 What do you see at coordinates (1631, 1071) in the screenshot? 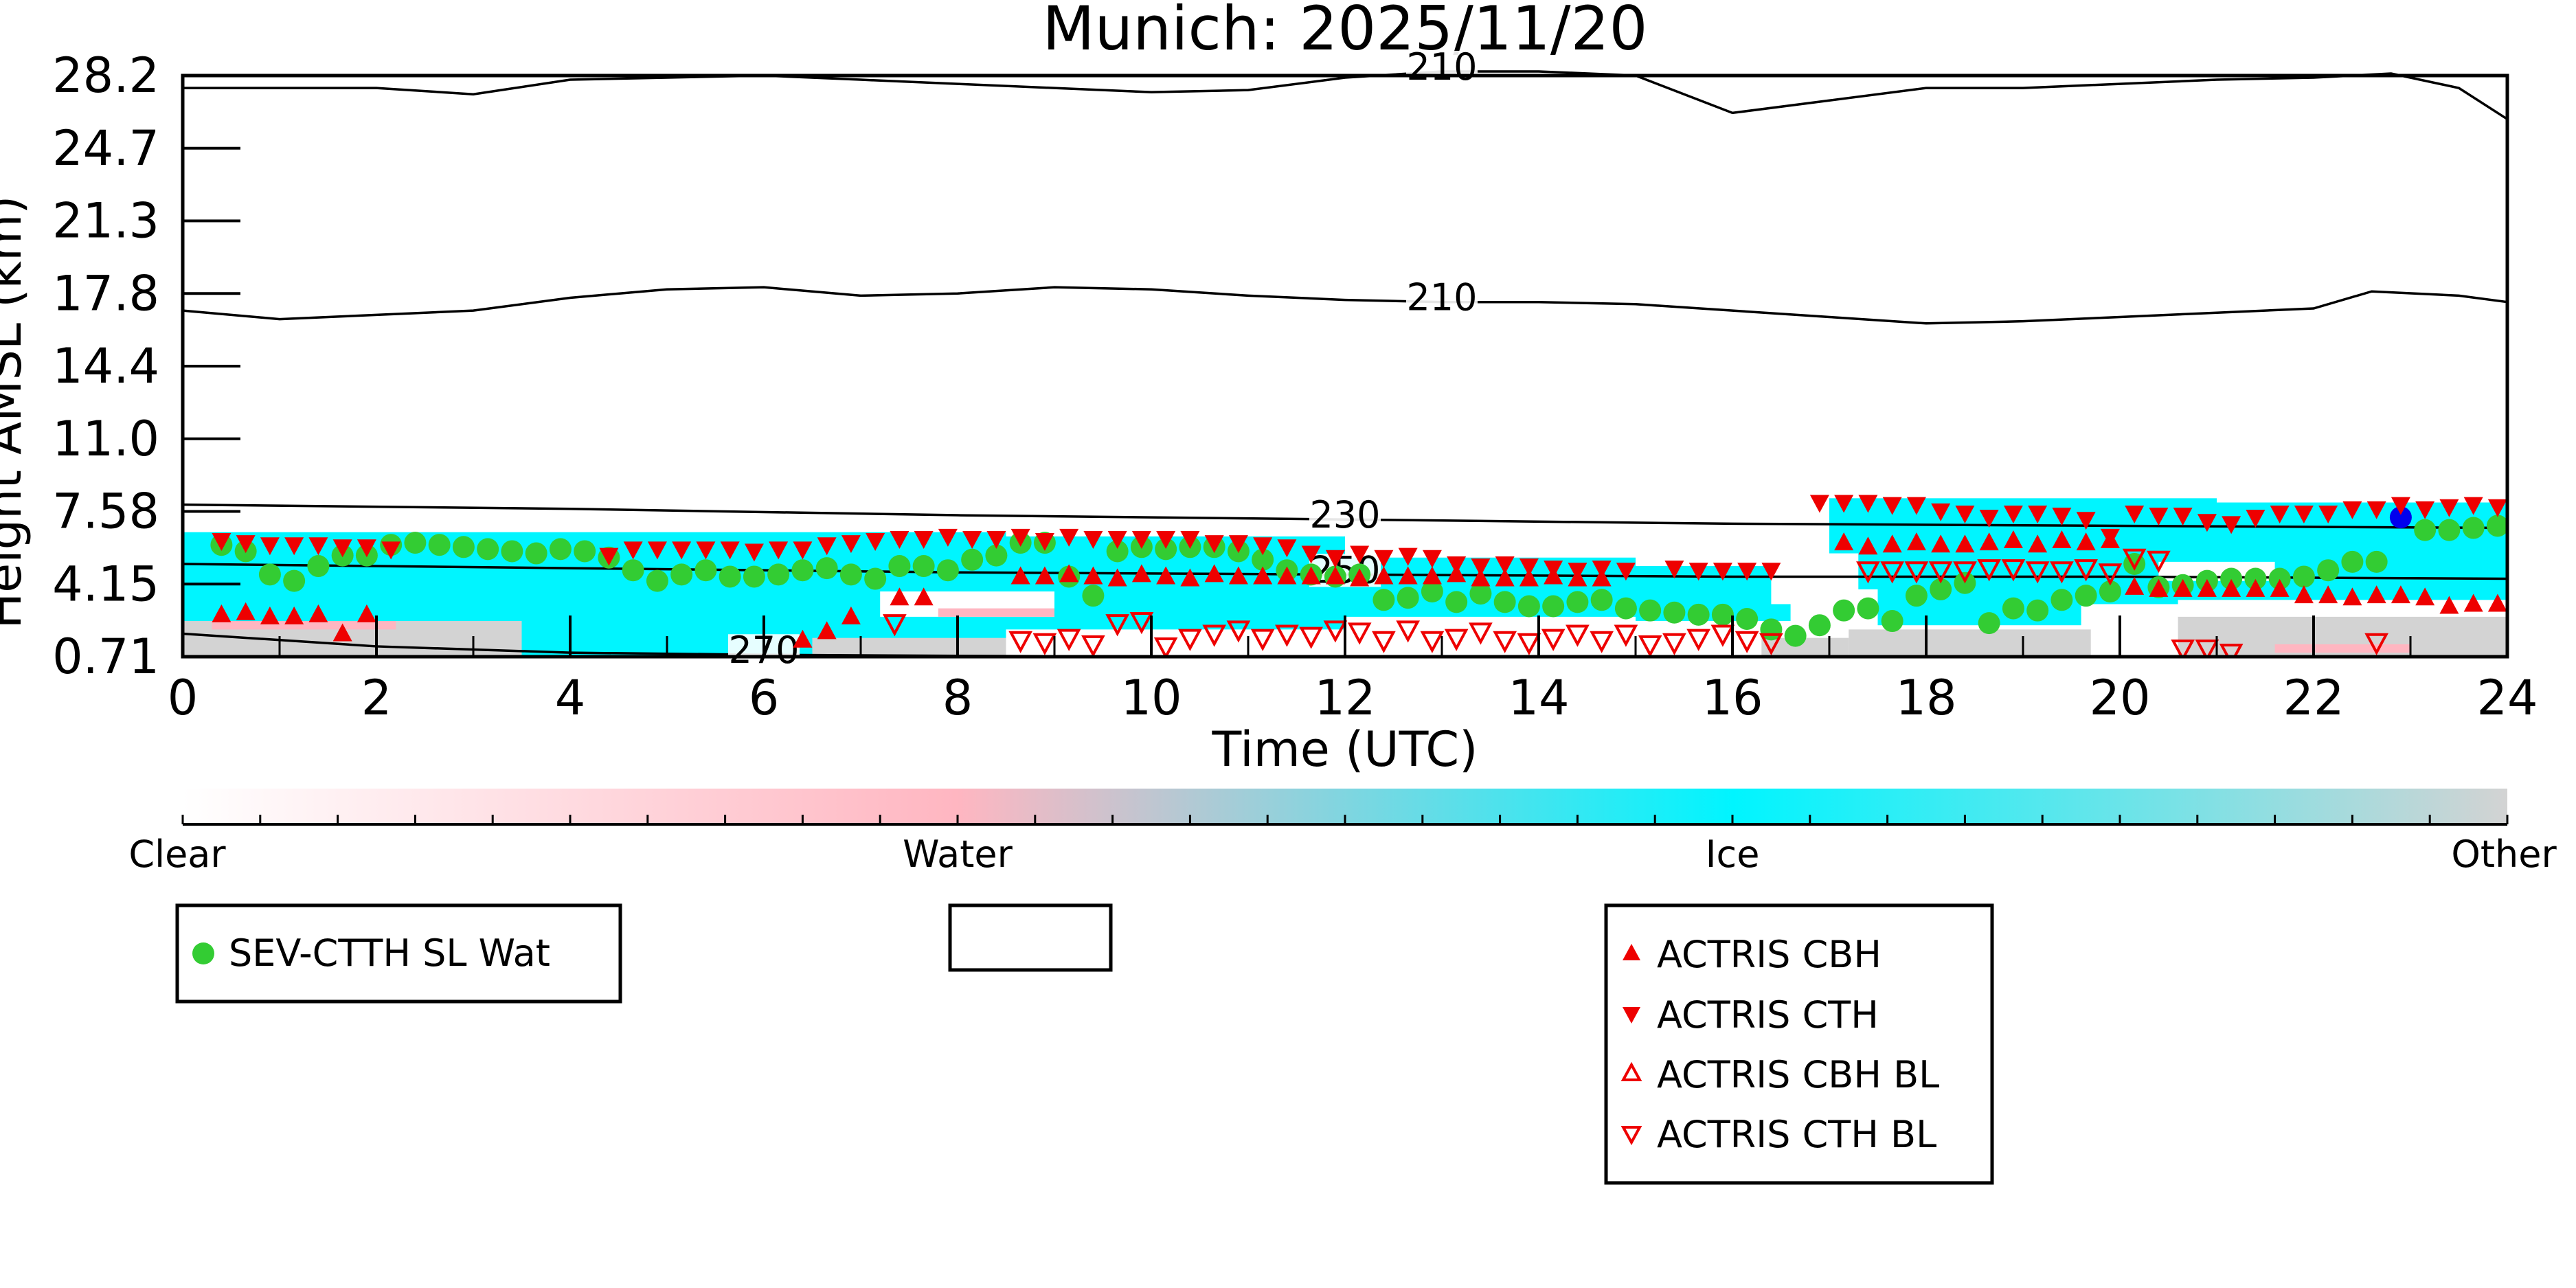
I see `legend-marker-actris-cbh-bl` at bounding box center [1631, 1071].